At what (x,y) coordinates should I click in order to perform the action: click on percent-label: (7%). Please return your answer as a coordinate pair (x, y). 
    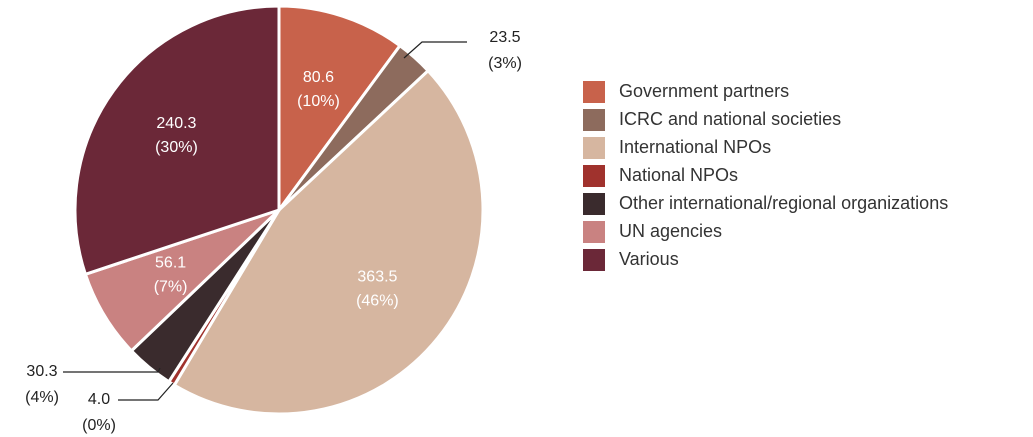
    Looking at the image, I should click on (171, 286).